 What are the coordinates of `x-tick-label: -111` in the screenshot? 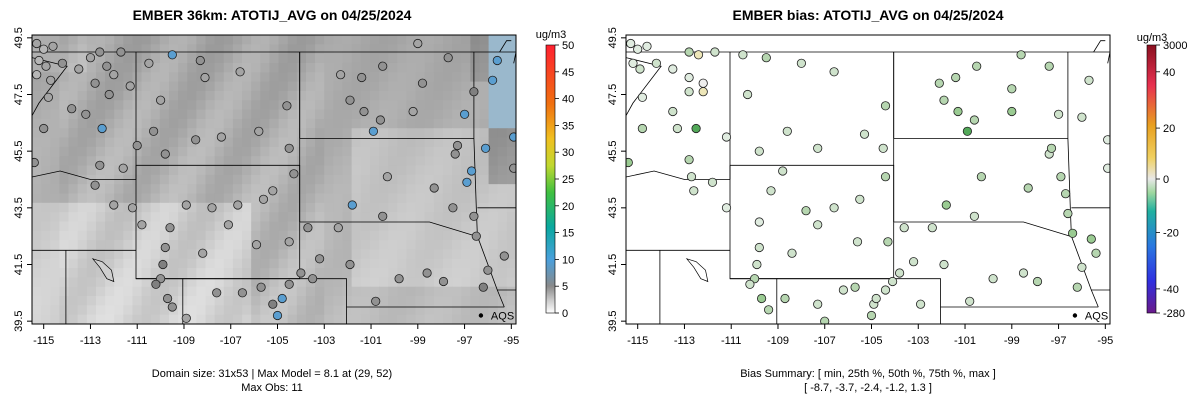 It's located at (137, 341).